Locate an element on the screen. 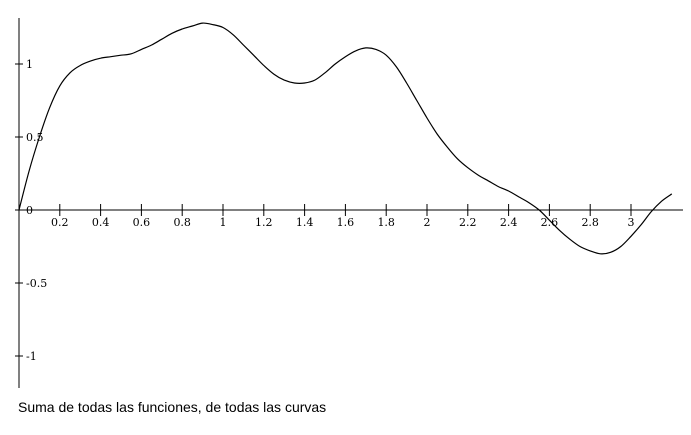 Image resolution: width=691 pixels, height=435 pixels. x-tick-label: 1.4 is located at coordinates (305, 222).